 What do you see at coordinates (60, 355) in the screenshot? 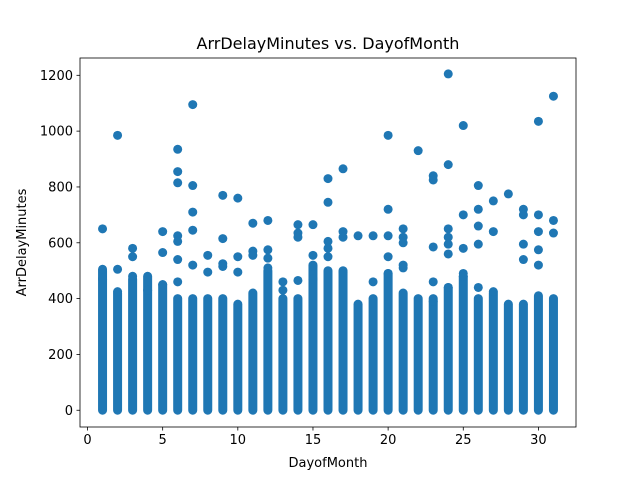
I see `y-tick-label: 200` at bounding box center [60, 355].